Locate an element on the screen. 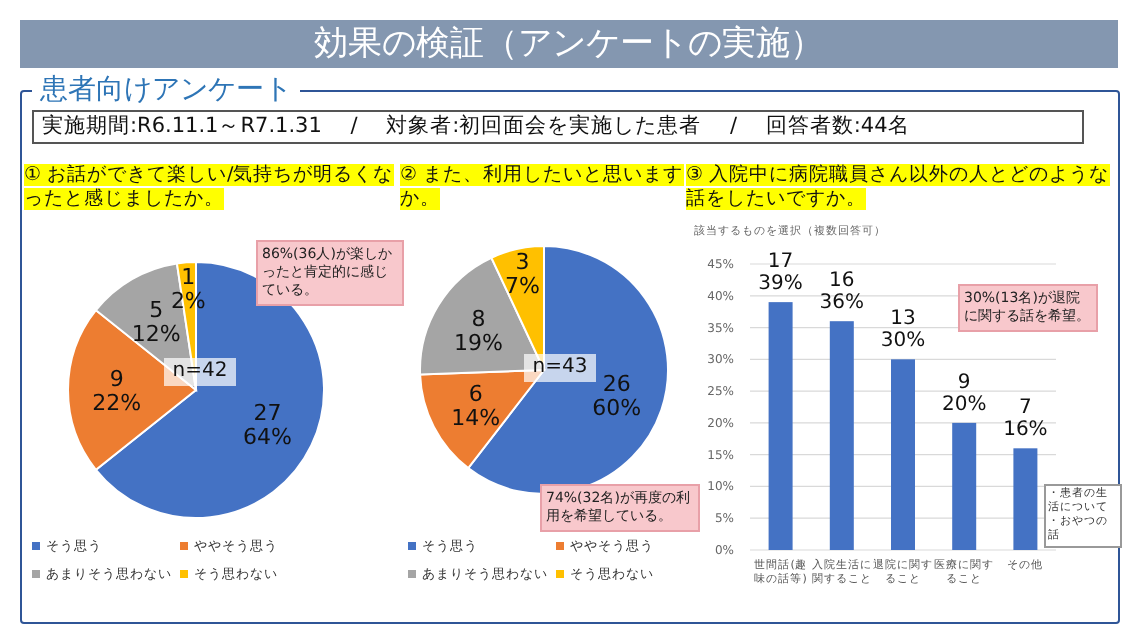 The width and height of the screenshot is (1138, 640). text: 患者向けアンケート is located at coordinates (166, 90).